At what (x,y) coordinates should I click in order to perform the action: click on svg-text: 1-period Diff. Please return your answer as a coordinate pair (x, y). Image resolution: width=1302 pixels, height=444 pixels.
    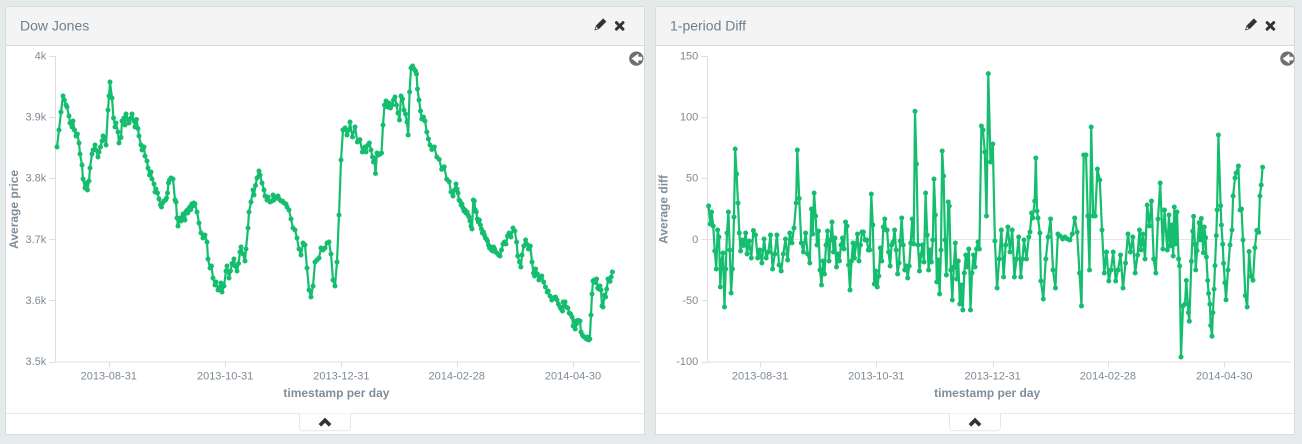
    Looking at the image, I should click on (708, 26).